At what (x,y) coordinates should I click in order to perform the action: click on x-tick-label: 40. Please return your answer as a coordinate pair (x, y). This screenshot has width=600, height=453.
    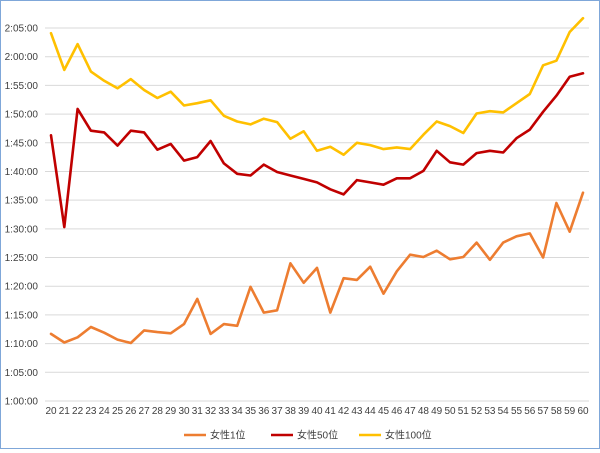
    Looking at the image, I should click on (317, 411).